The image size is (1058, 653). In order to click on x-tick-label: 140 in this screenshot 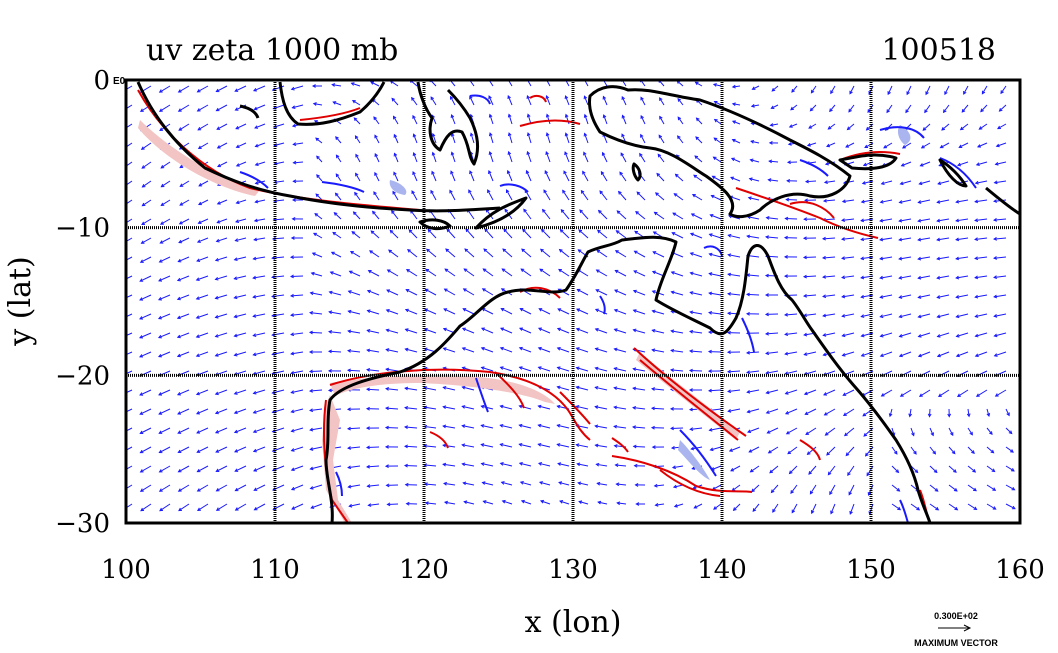, I will do `click(722, 570)`.